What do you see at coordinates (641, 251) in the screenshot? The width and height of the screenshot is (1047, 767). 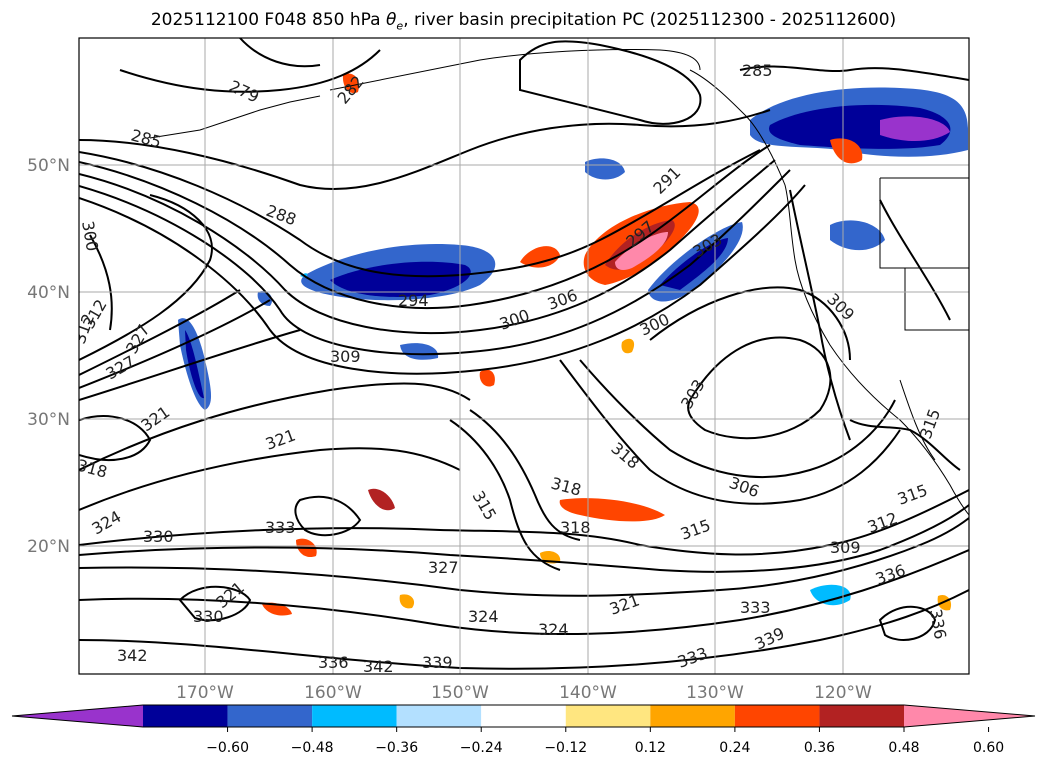 I see `shade-positive-1-peak` at bounding box center [641, 251].